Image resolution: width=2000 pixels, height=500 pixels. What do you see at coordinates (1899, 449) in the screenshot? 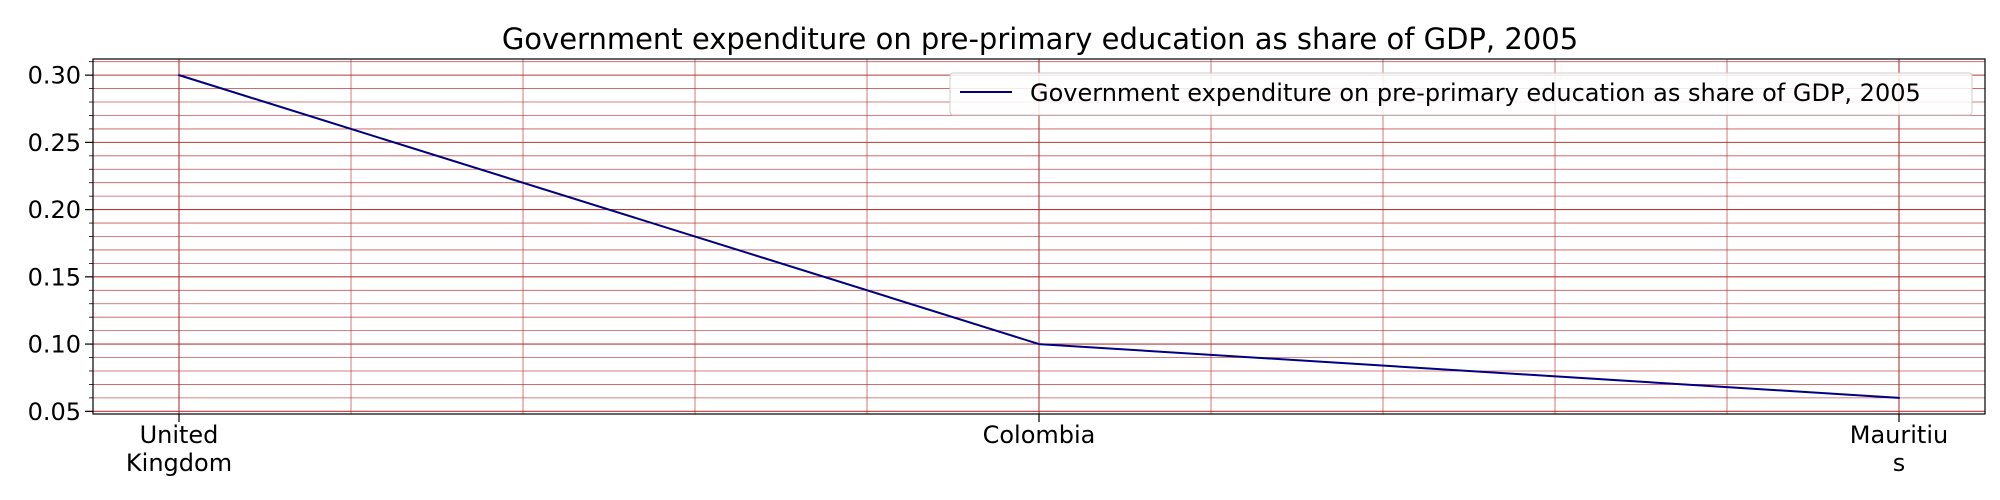
I see `x-tick-label: Mauritiu s` at bounding box center [1899, 449].